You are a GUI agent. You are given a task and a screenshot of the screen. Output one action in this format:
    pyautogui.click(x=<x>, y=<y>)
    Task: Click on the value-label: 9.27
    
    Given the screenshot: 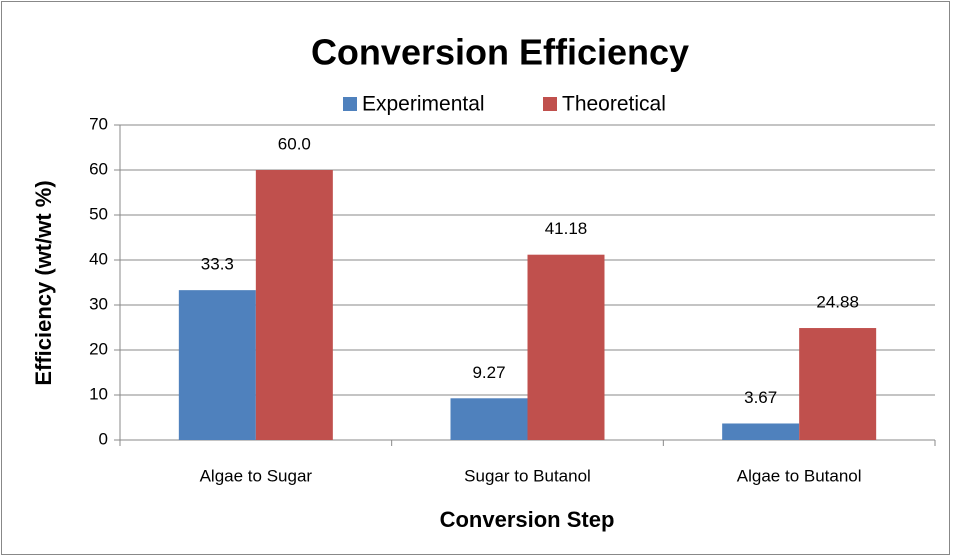 What is the action you would take?
    pyautogui.click(x=488, y=372)
    